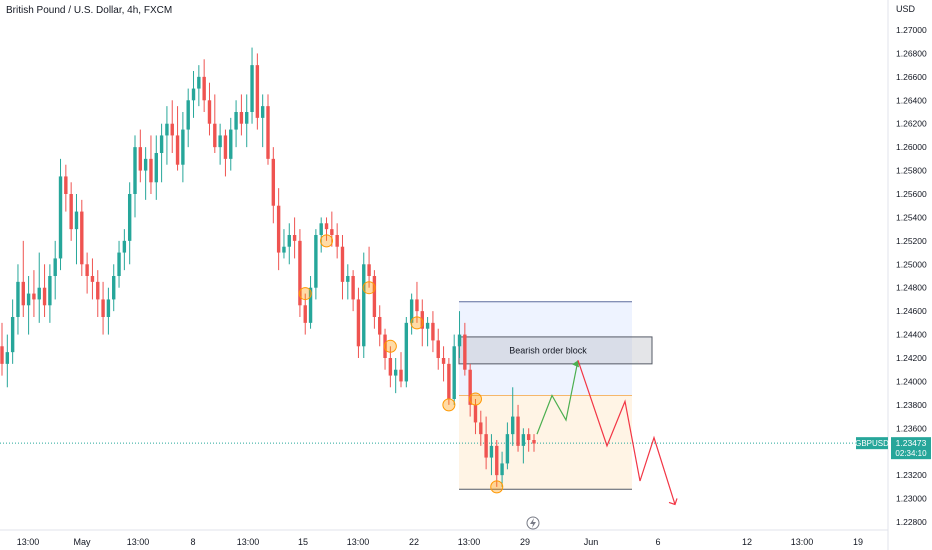 The height and width of the screenshot is (550, 932). Describe the element at coordinates (303, 542) in the screenshot. I see `x-tick-label: 15` at that location.